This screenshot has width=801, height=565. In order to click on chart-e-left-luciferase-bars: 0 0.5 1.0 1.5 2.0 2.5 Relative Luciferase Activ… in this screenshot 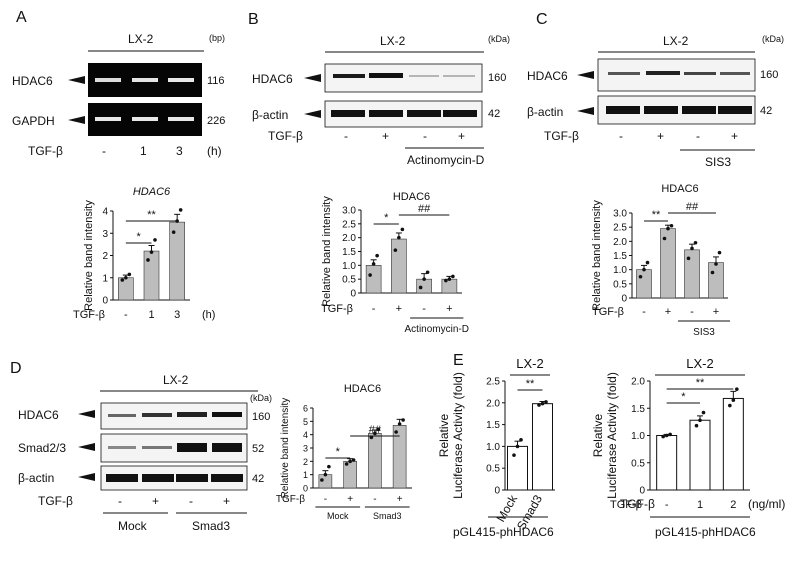, I will do `click(496, 444)`.